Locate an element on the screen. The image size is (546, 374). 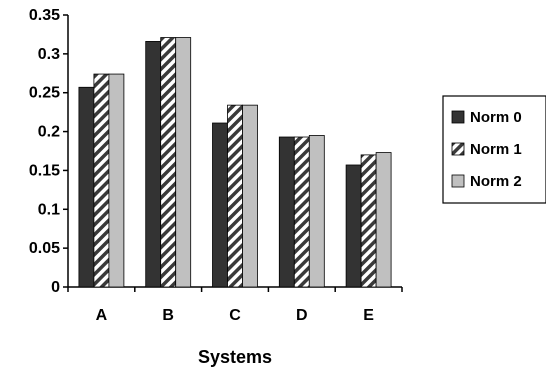
y-tick-label: 0.25 is located at coordinates (44, 93).